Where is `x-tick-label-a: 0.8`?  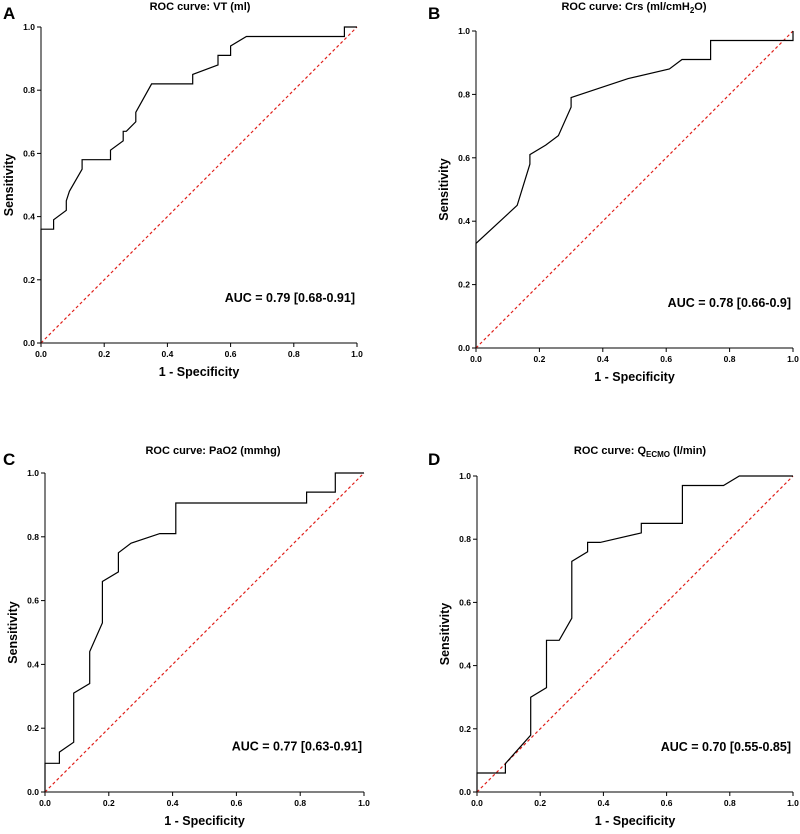
x-tick-label-a: 0.8 is located at coordinates (294, 354).